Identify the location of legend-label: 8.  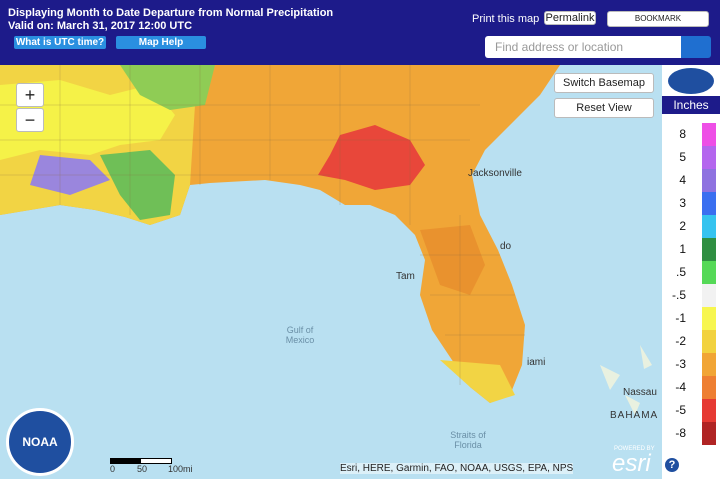
(682, 134).